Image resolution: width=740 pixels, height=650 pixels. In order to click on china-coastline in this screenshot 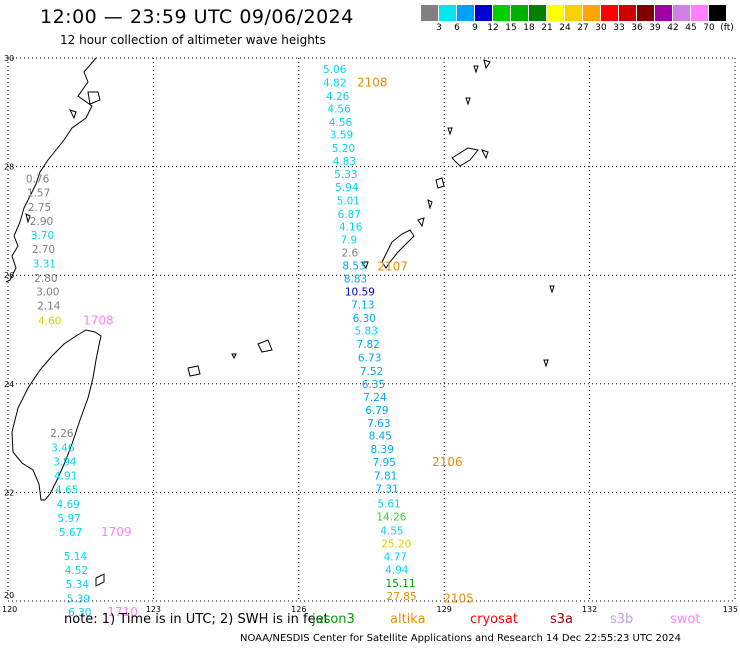, I will do `click(51, 170)`.